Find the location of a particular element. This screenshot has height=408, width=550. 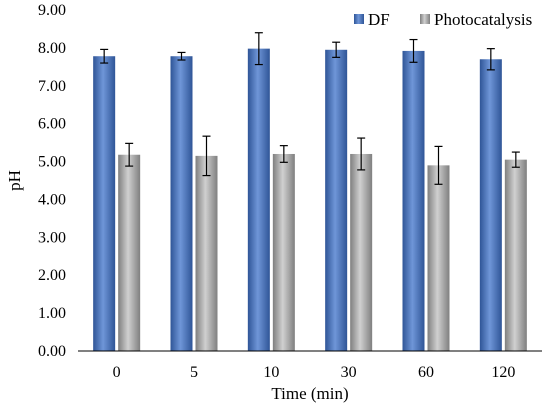

y-tick-label: 1.00 is located at coordinates (52, 313).